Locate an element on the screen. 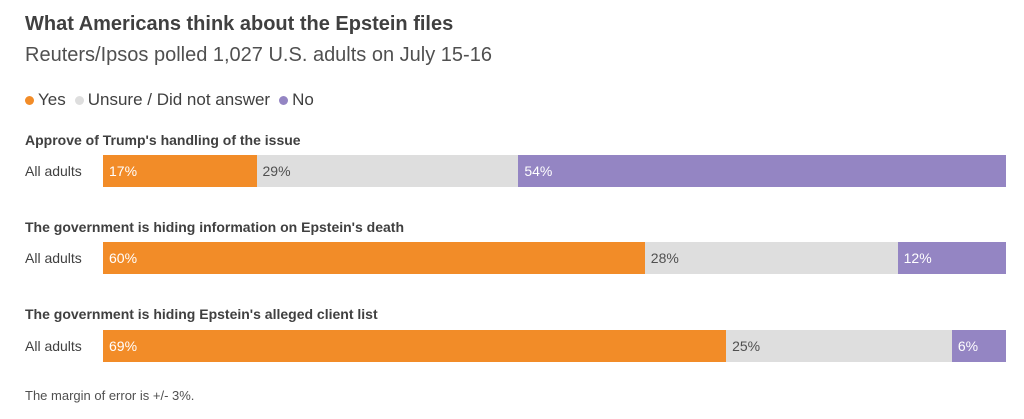 The width and height of the screenshot is (1024, 419). bar-segment-no: 54% is located at coordinates (762, 171).